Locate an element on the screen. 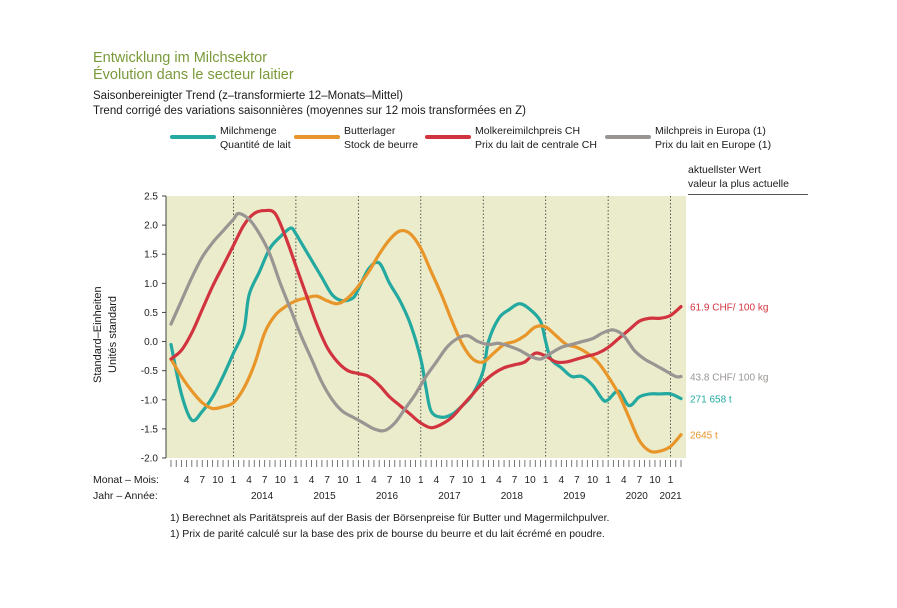 The image size is (897, 608). y-tick-label: 0.5 is located at coordinates (151, 313).